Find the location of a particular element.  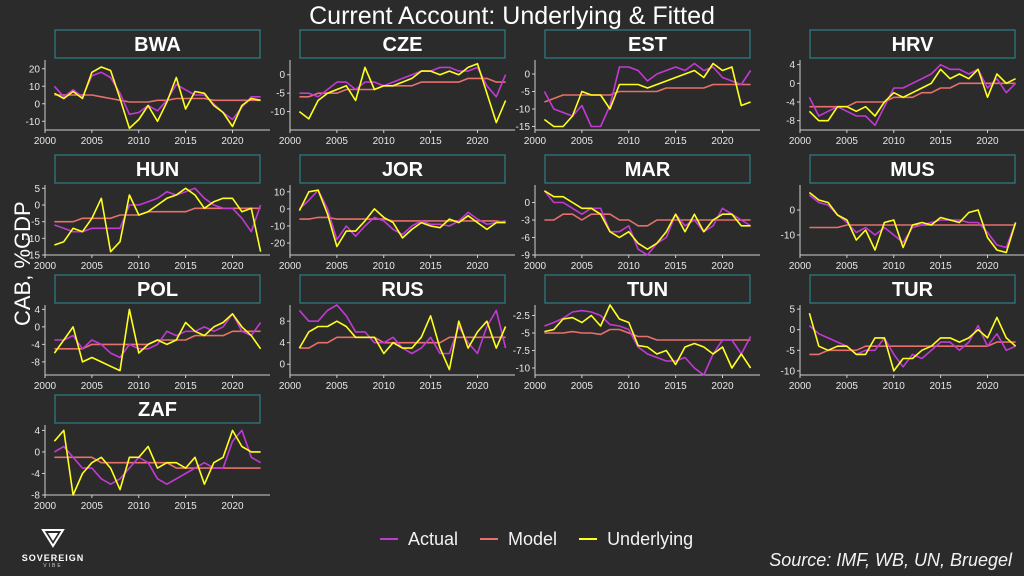

series-underlying-jor is located at coordinates (402, 218).